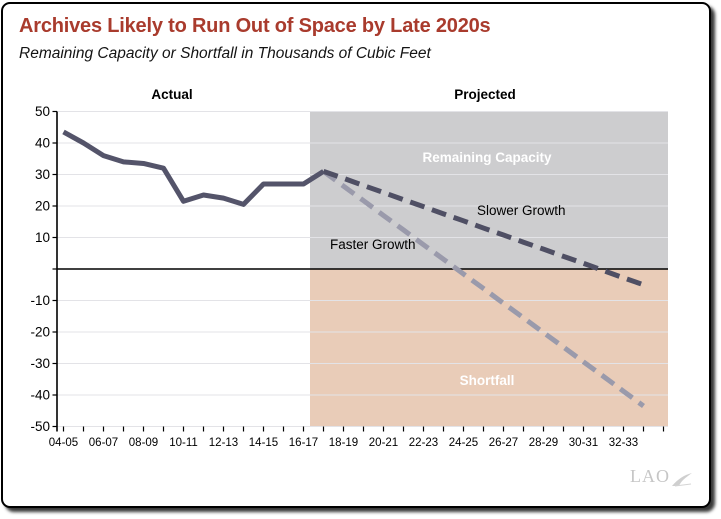 The width and height of the screenshot is (721, 519). What do you see at coordinates (485, 94) in the screenshot?
I see `projected-section-label: Projected` at bounding box center [485, 94].